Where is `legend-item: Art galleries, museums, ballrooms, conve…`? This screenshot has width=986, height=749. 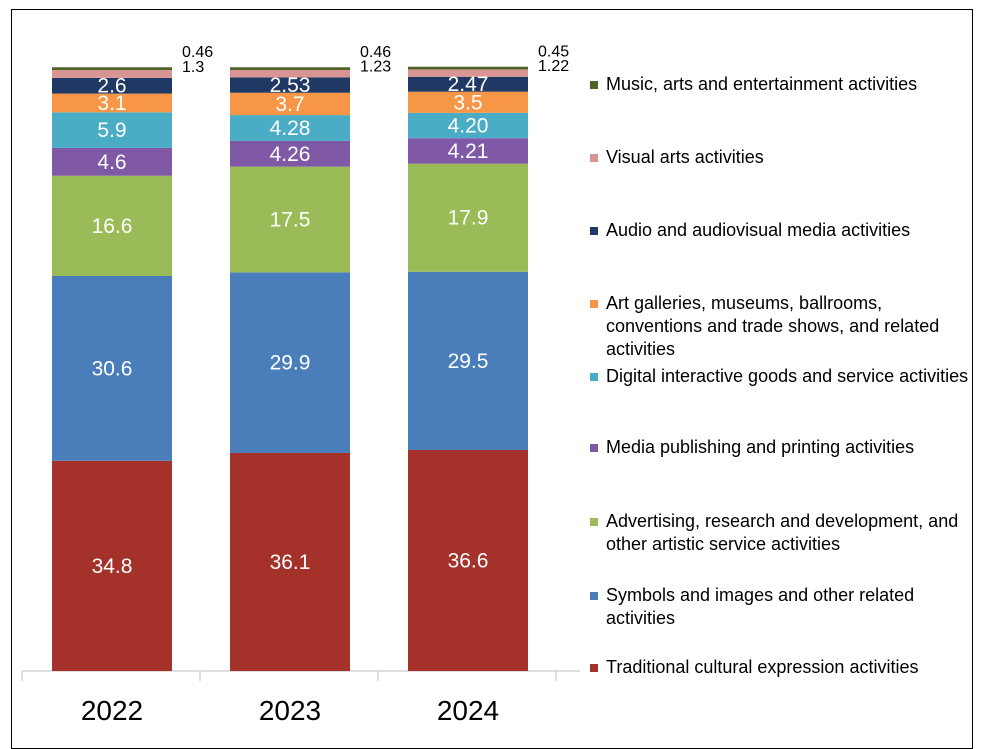 legend-item: Art galleries, museums, ballrooms, conve… is located at coordinates (783, 326).